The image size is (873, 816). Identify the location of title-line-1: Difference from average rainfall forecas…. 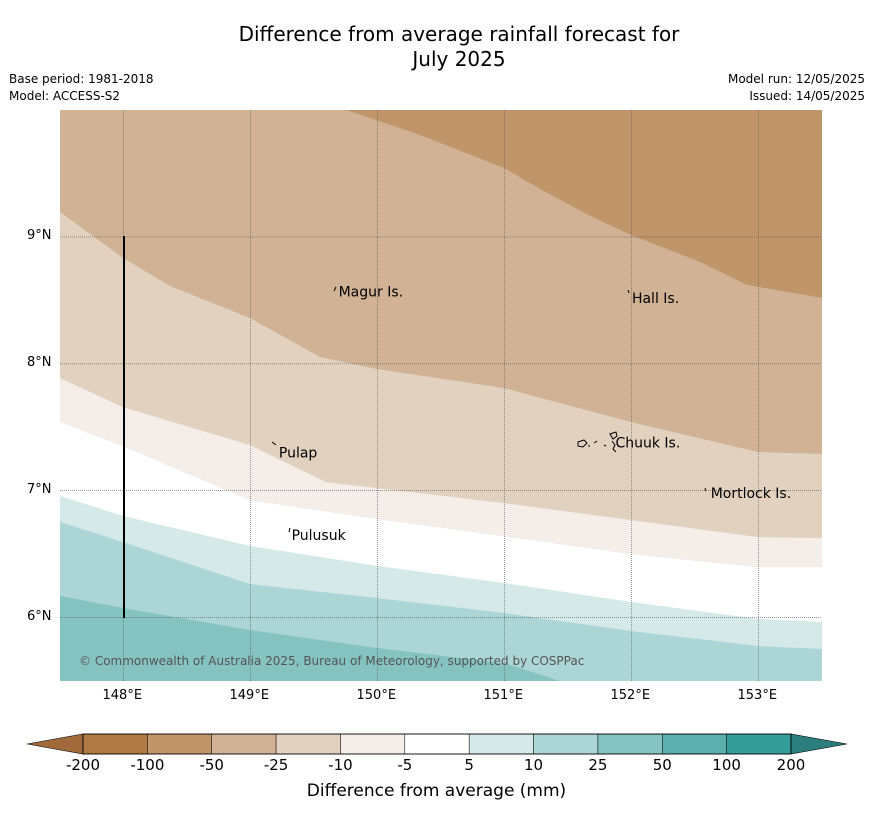
(459, 34).